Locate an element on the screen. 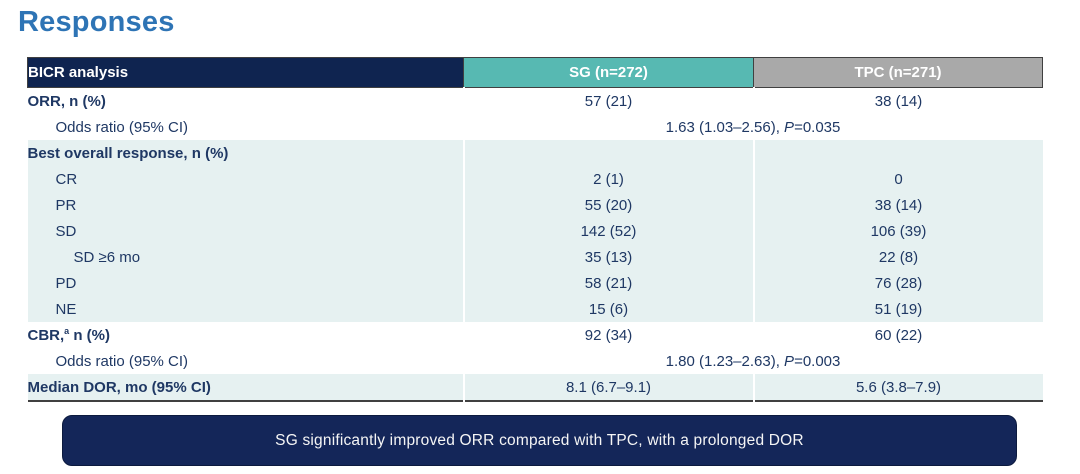  tpc-value-cell is located at coordinates (897, 153).